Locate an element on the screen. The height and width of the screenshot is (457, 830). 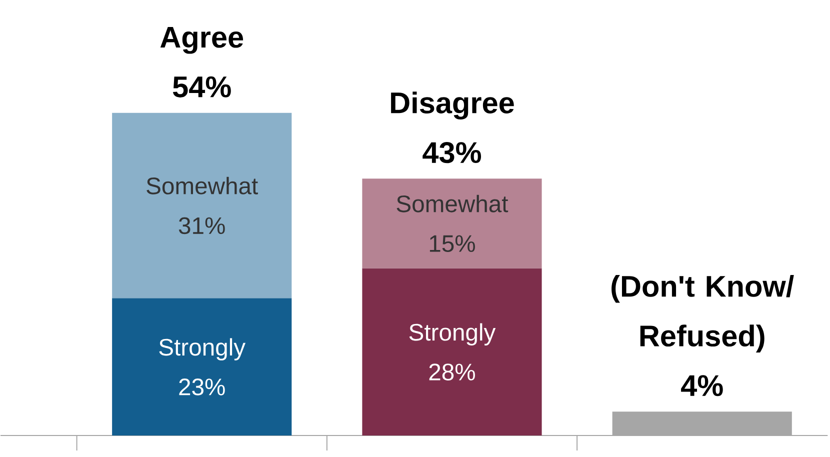
x-tick-label: Agree is located at coordinates (202, 40).